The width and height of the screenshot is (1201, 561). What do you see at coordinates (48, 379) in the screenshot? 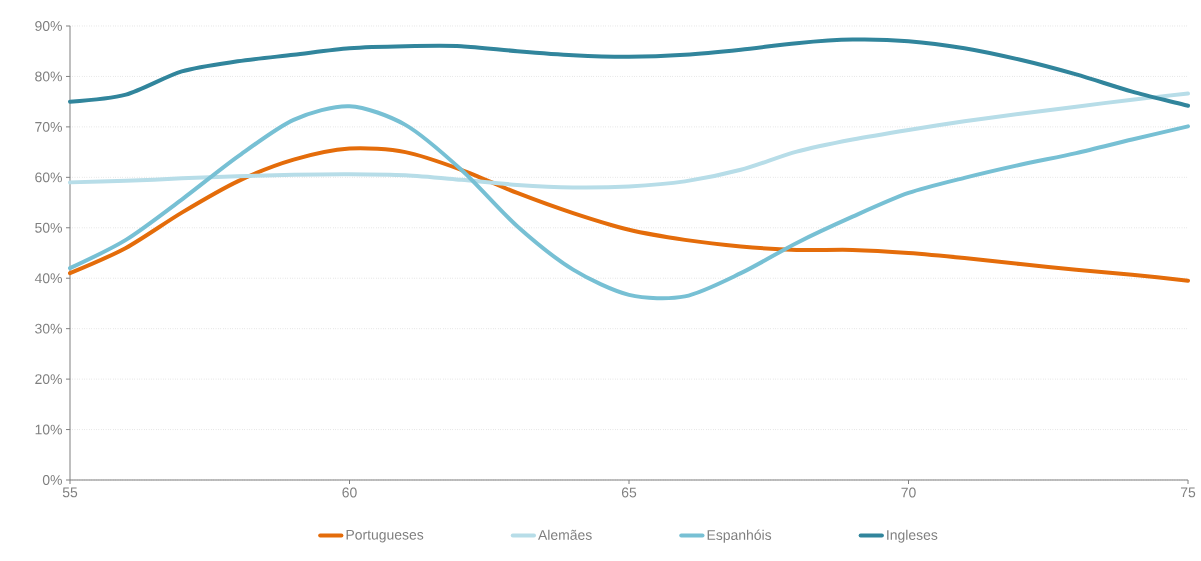
I see `y-tick-label: 20%` at bounding box center [48, 379].